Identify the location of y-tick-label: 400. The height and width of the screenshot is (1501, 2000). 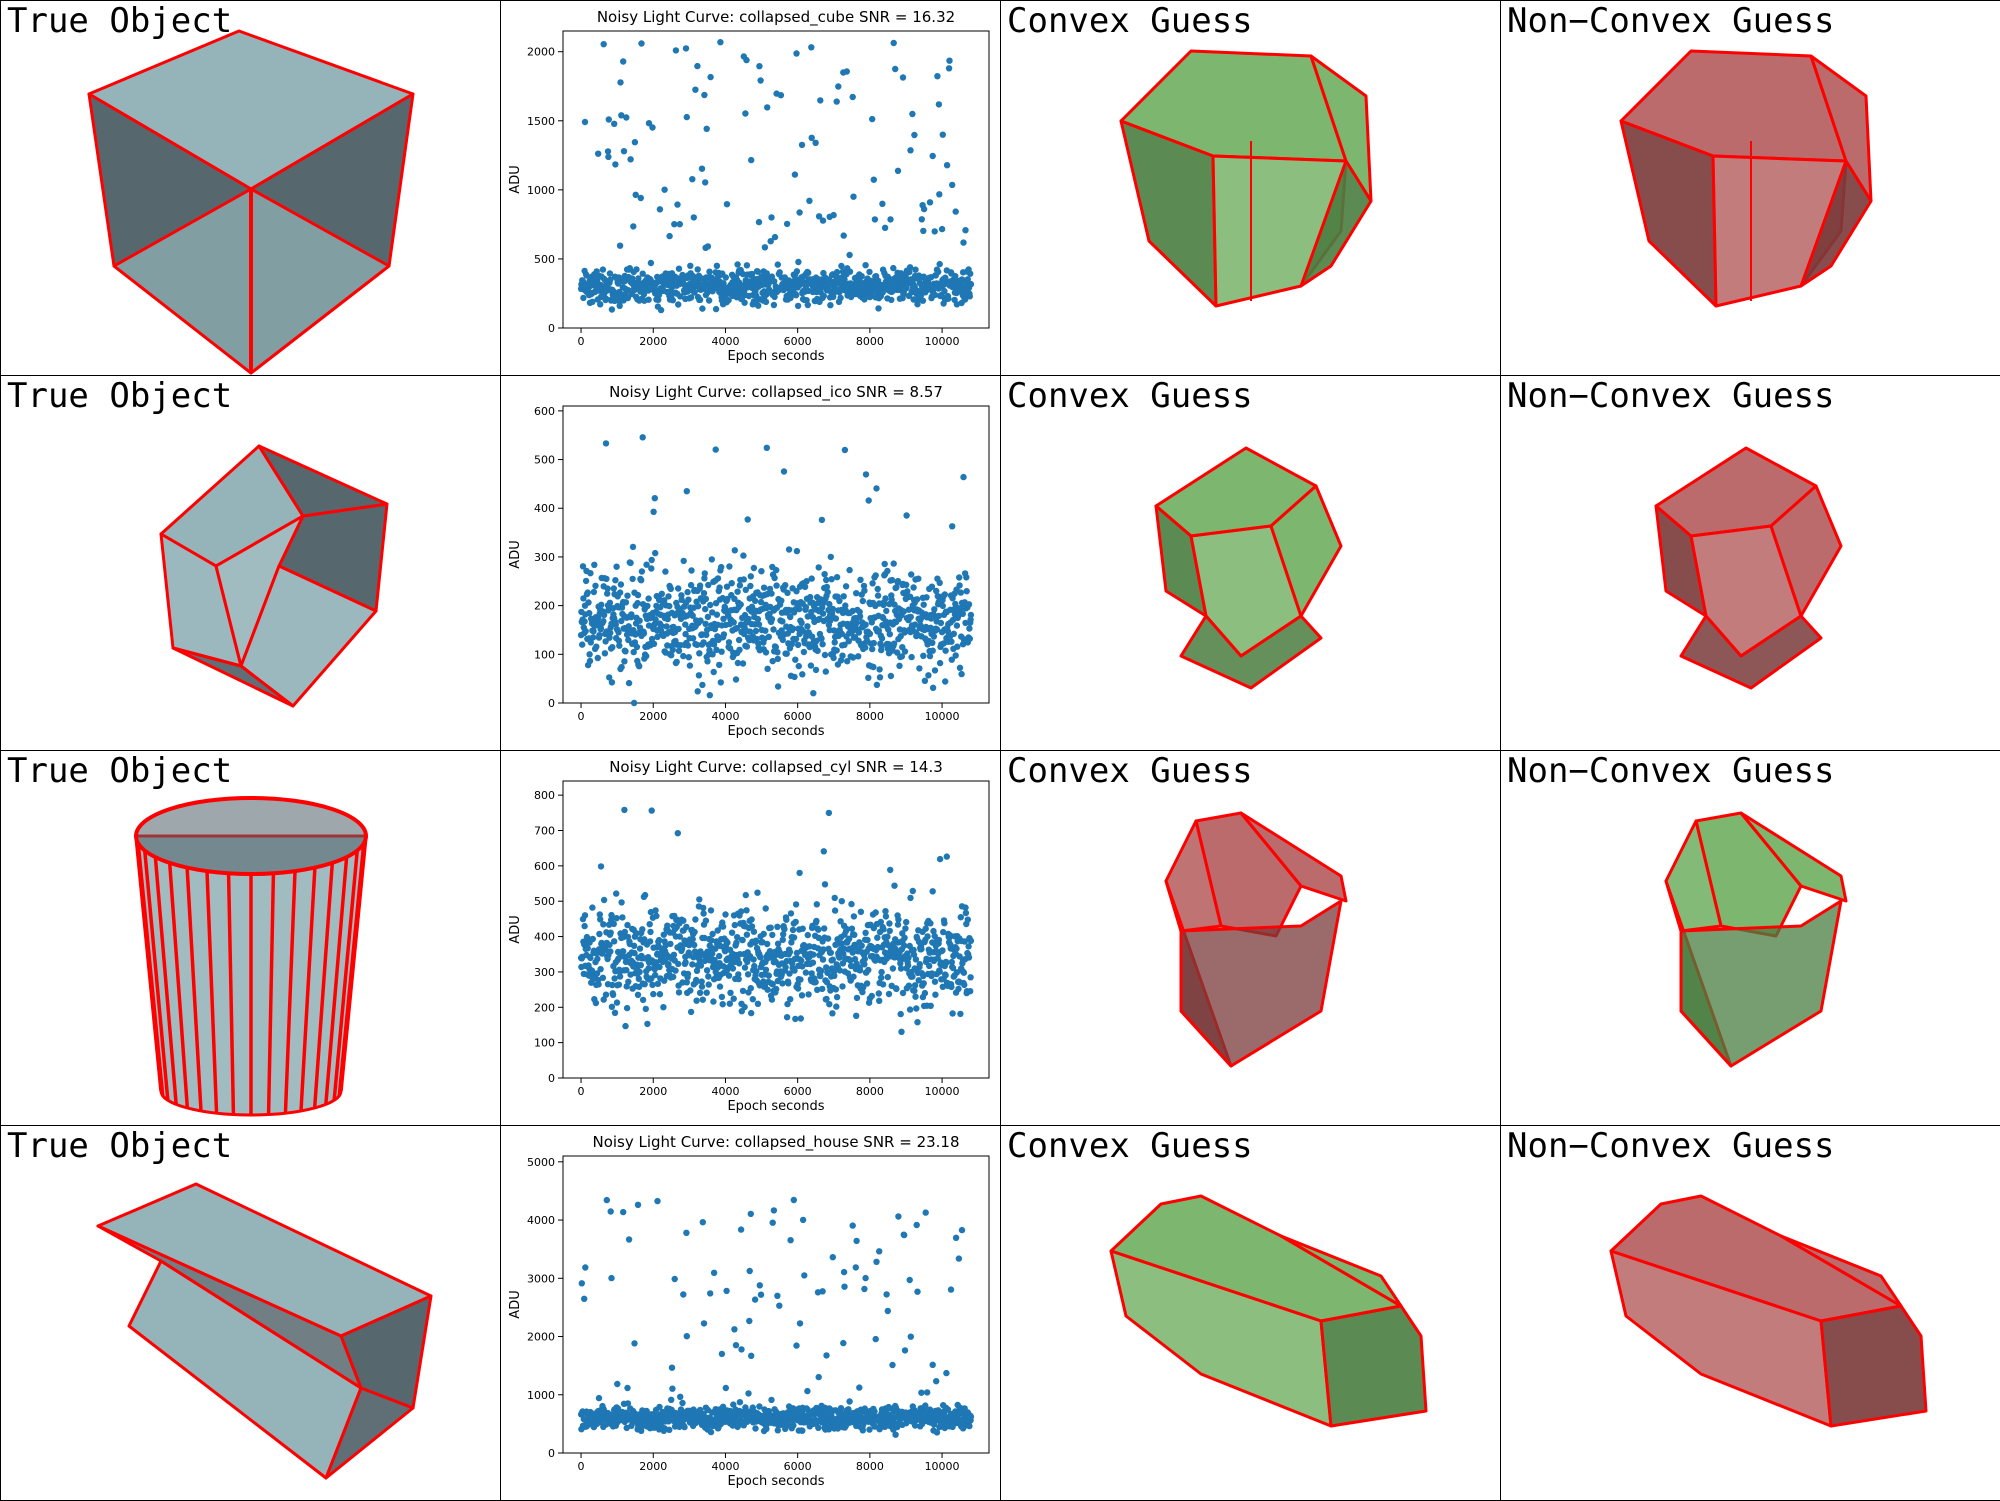
(544, 508).